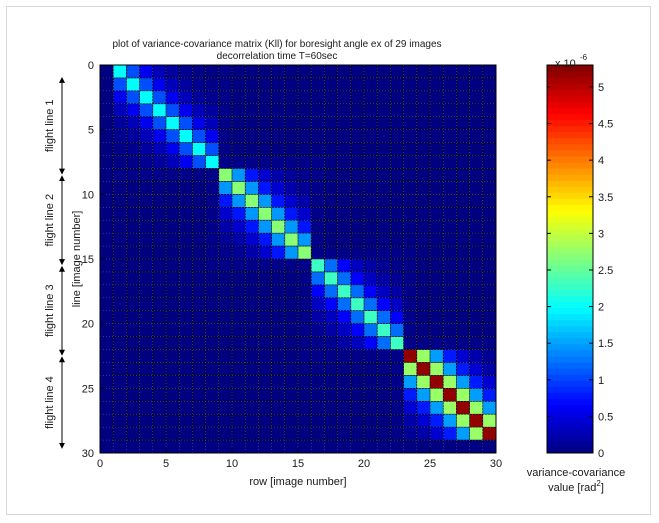  What do you see at coordinates (570, 259) in the screenshot?
I see `colorbar` at bounding box center [570, 259].